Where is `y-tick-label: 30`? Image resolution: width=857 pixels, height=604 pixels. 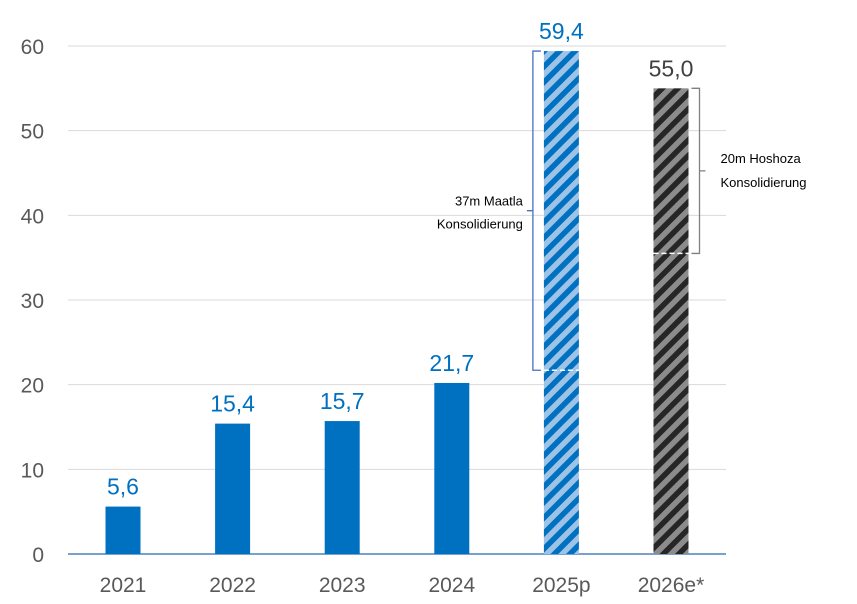 y-tick-label: 30 is located at coordinates (32, 301).